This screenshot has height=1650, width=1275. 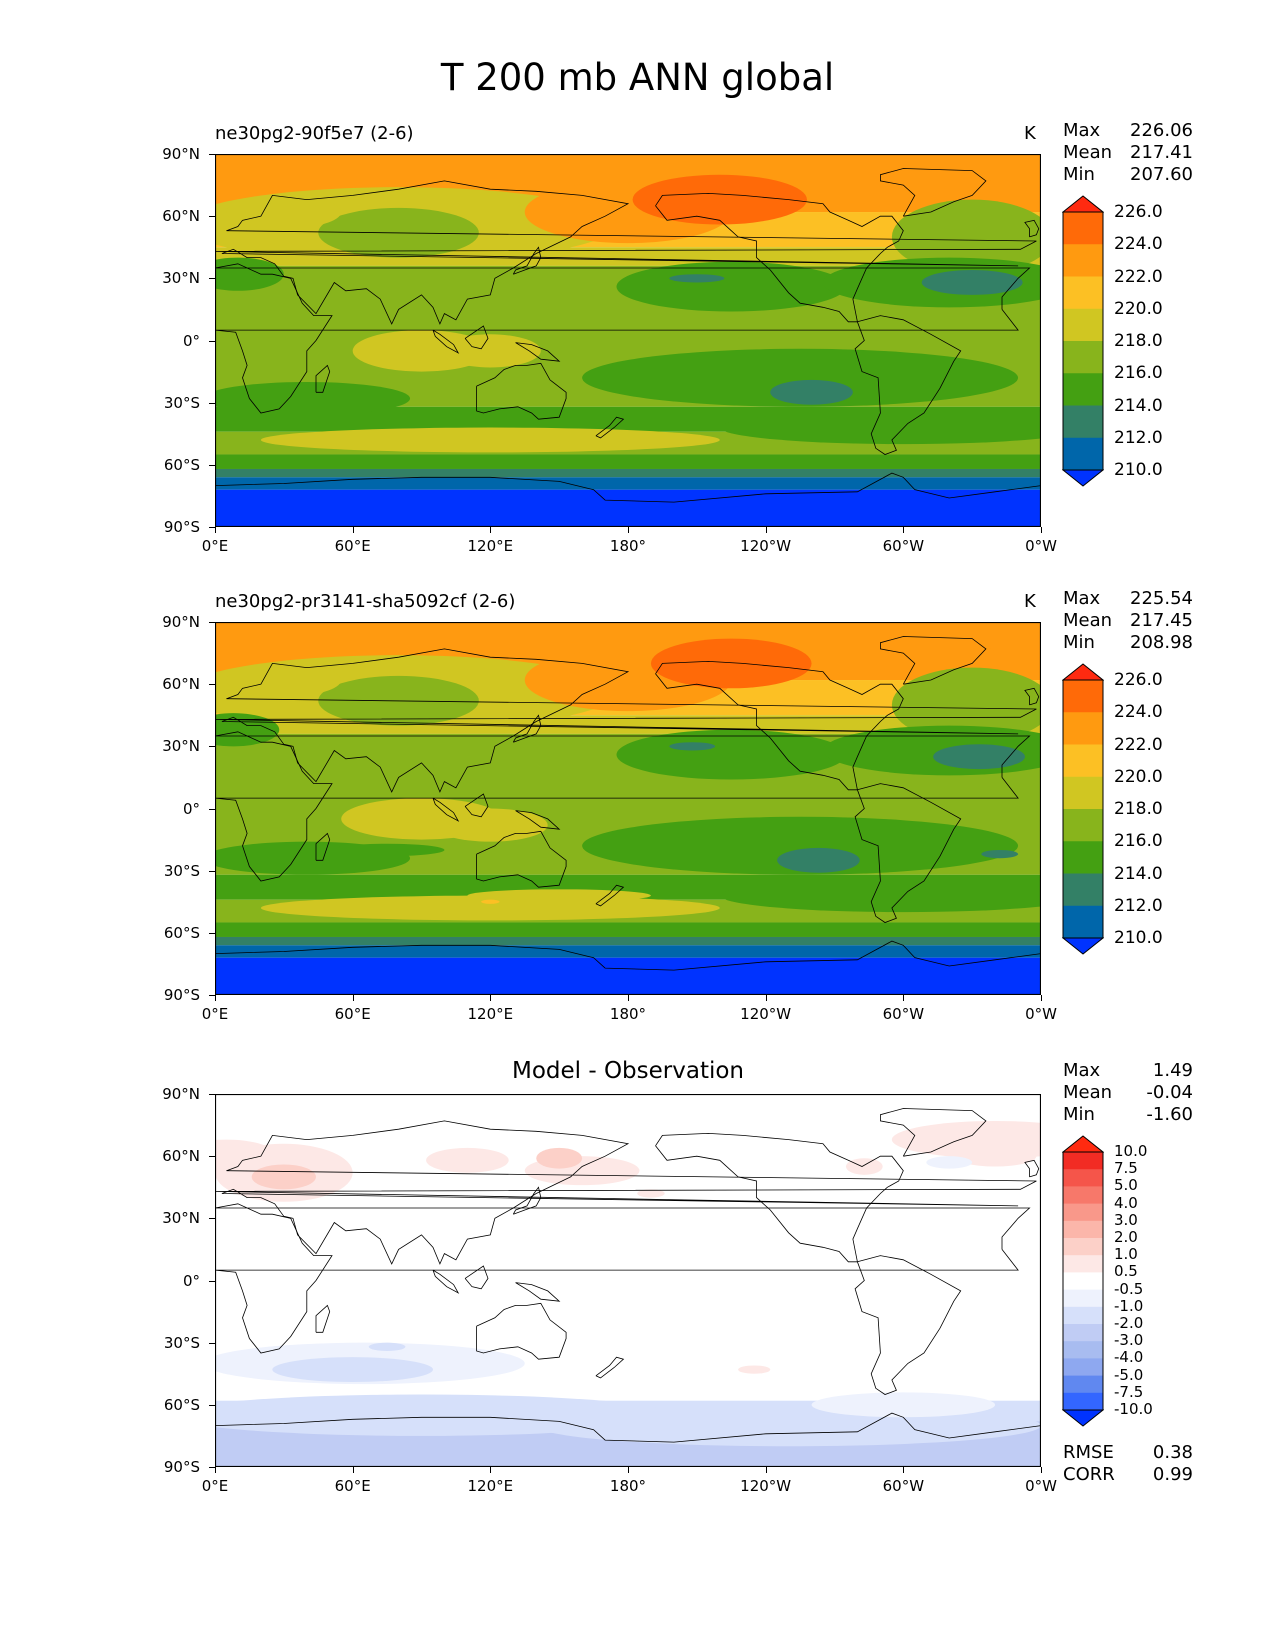 What do you see at coordinates (1129, 1305) in the screenshot?
I see `colorbar-label: -1.0` at bounding box center [1129, 1305].